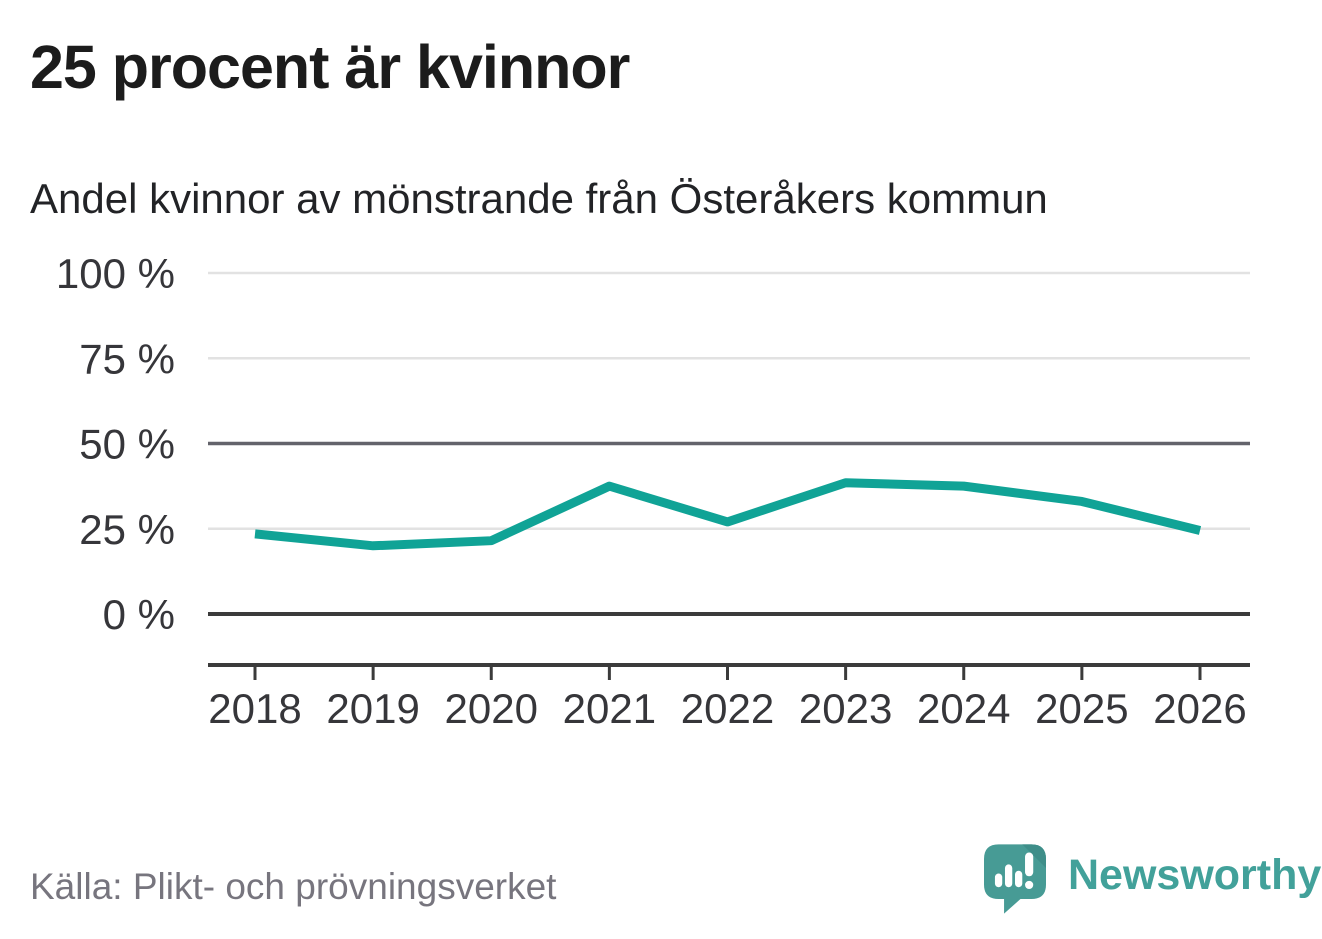 The image size is (1322, 939). What do you see at coordinates (330, 67) in the screenshot?
I see `page-title: 25 procent är kvinnor` at bounding box center [330, 67].